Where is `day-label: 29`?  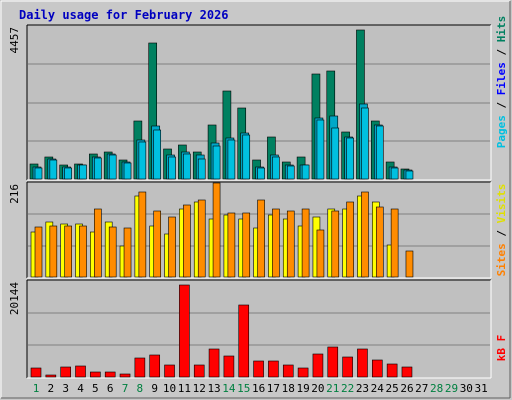 day-label: 29 is located at coordinates (451, 388).